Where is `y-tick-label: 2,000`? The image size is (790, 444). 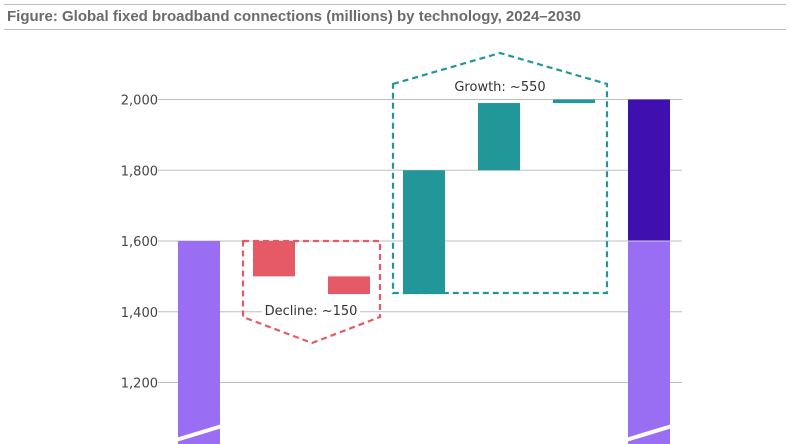 y-tick-label: 2,000 is located at coordinates (139, 101).